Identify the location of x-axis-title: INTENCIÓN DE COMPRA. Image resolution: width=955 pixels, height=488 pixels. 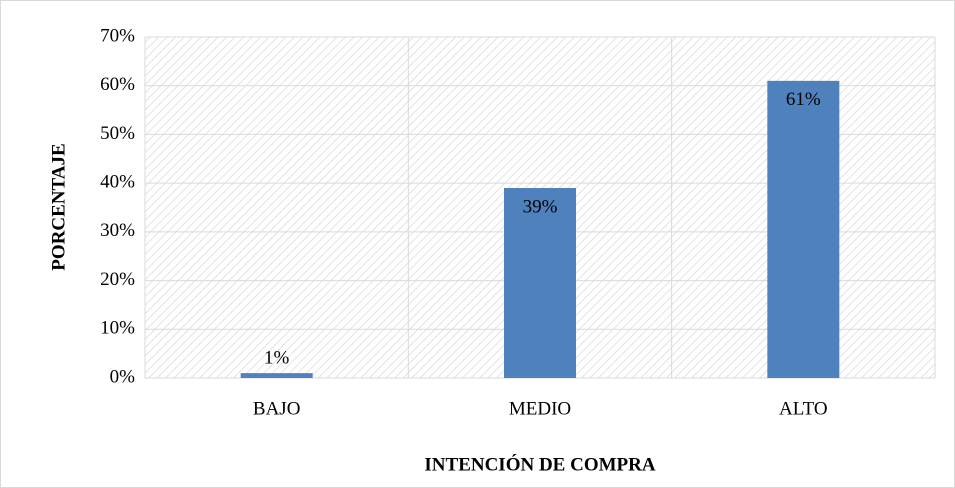
(539, 464).